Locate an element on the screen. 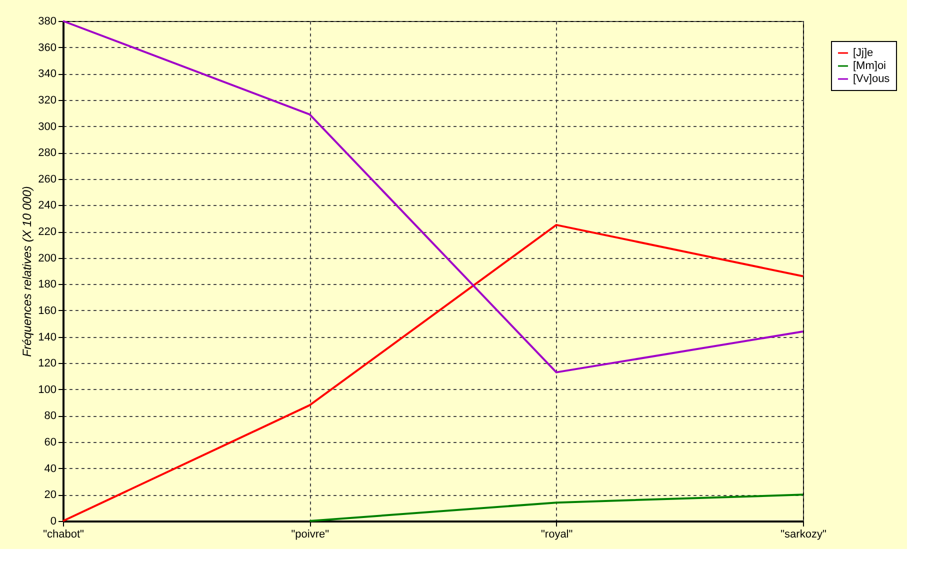  y-tick-label: 320 is located at coordinates (47, 100).